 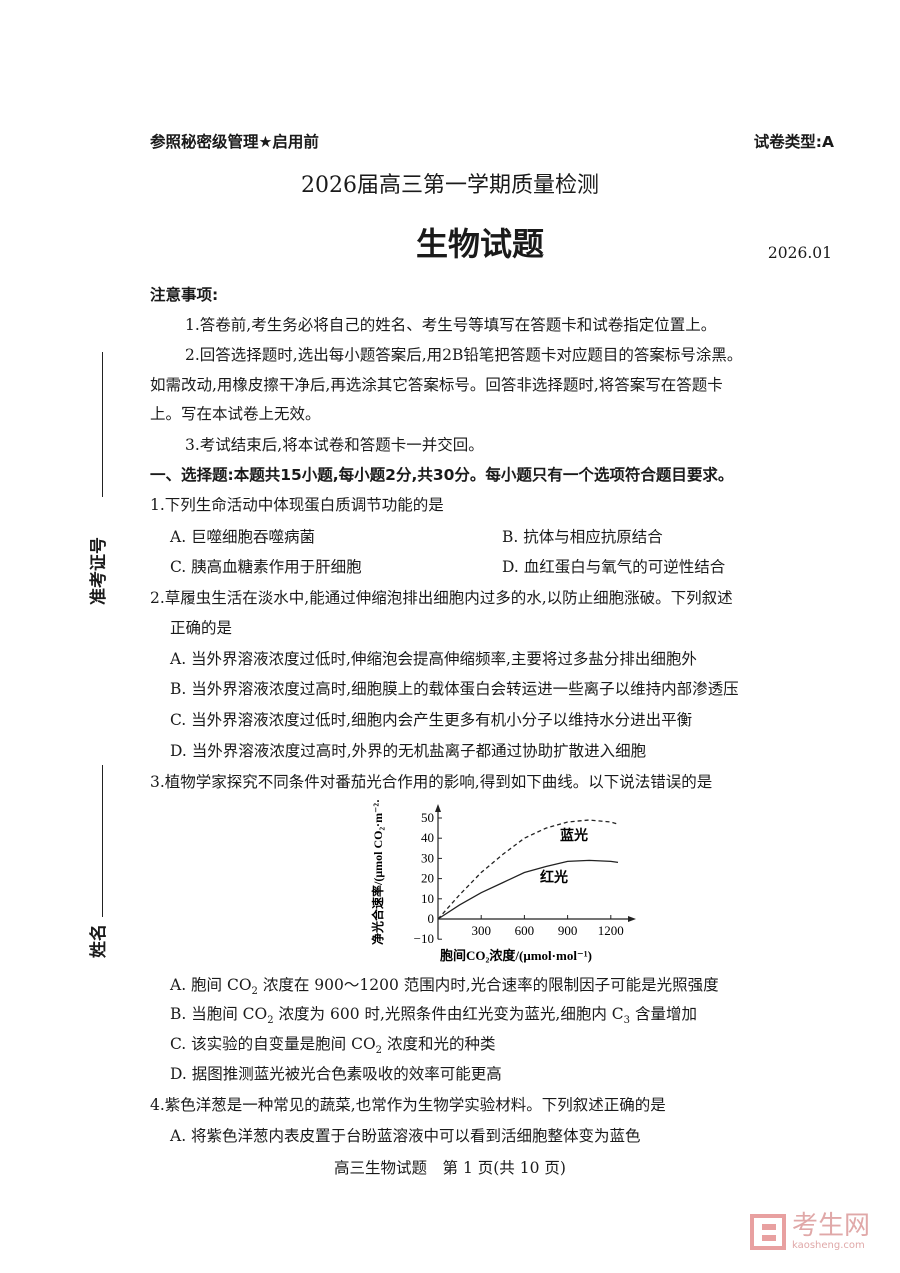 I want to click on notice-item: 上。写在本试卷上无效。, so click(x=235, y=414).